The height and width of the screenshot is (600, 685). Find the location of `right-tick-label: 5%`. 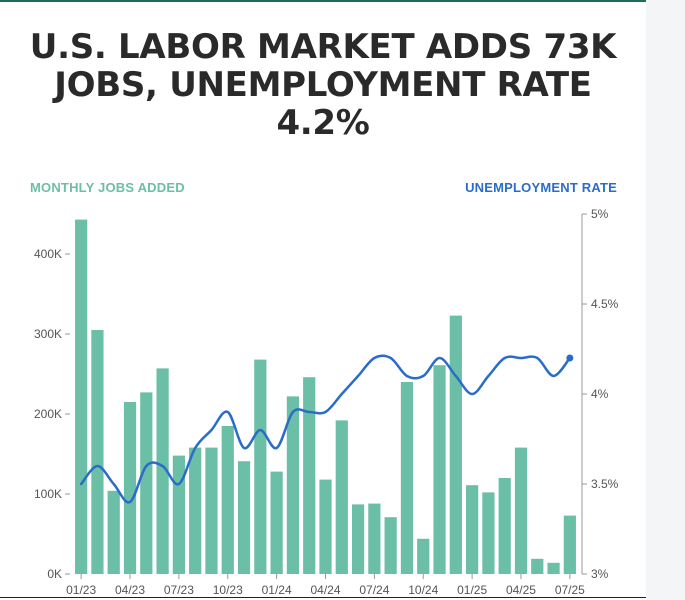

right-tick-label: 5% is located at coordinates (600, 214).